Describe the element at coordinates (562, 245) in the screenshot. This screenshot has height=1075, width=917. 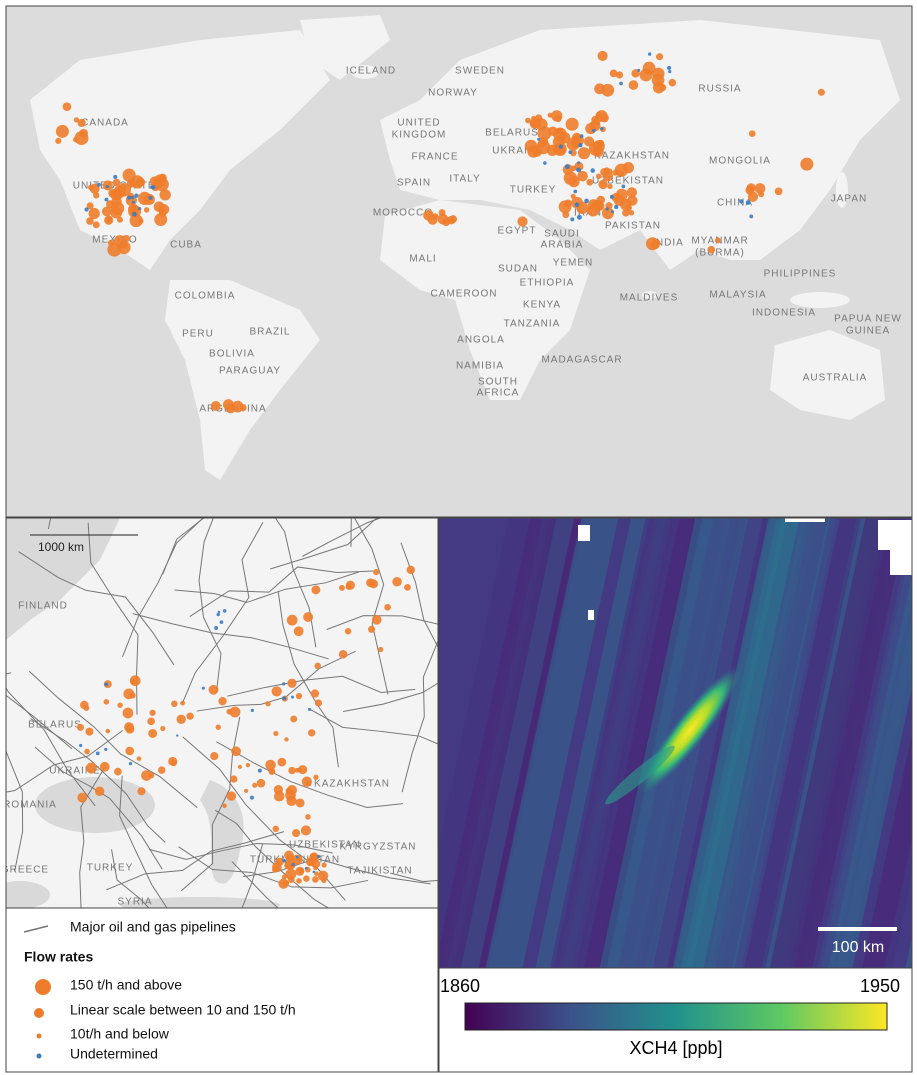
I see `country-label: ARABIA` at that location.